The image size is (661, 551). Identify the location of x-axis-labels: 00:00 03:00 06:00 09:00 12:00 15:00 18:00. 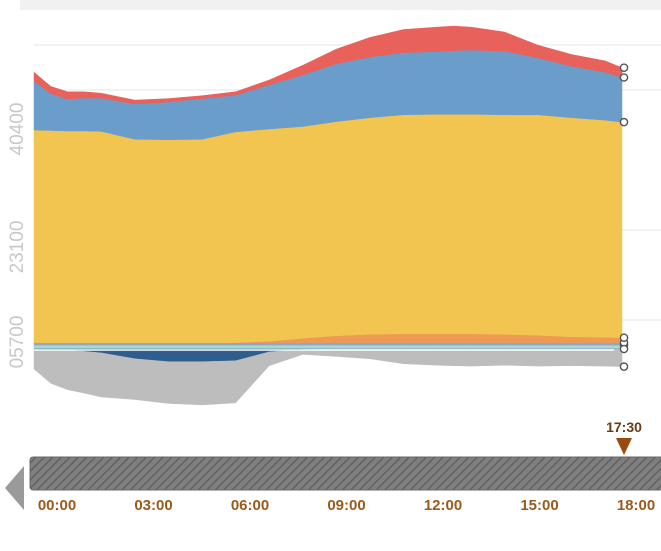
(346, 505).